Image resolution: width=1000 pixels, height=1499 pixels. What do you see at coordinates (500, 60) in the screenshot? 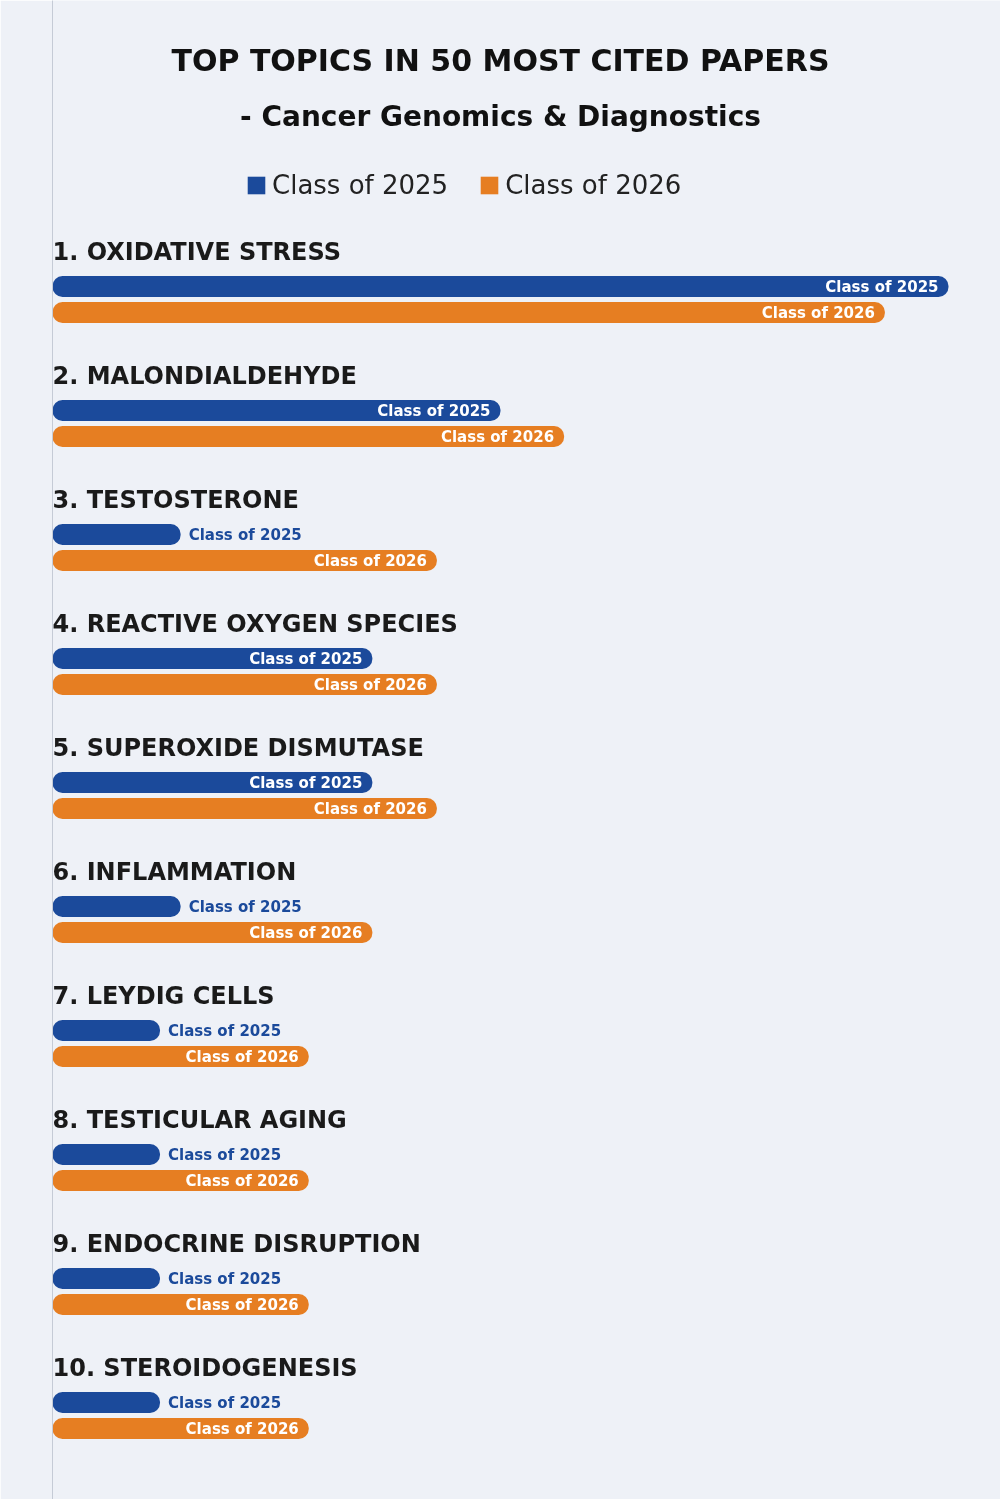
I see `chart-title: TOP TOPICS IN 50 MOST CITED PAPERS` at bounding box center [500, 60].